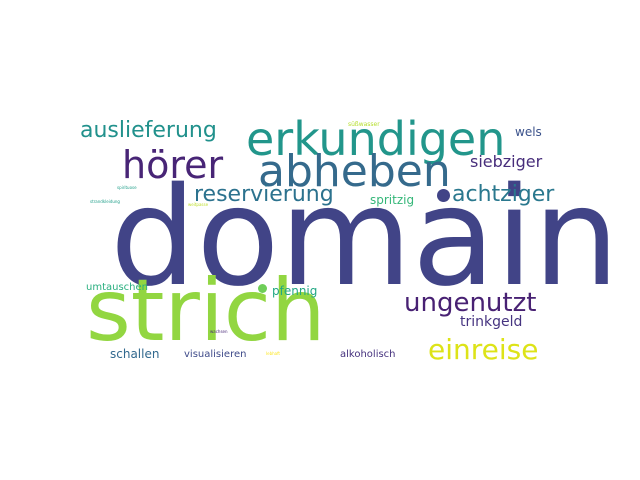 The width and height of the screenshot is (640, 480). I want to click on word-auslieferung: auslieferung, so click(148, 130).